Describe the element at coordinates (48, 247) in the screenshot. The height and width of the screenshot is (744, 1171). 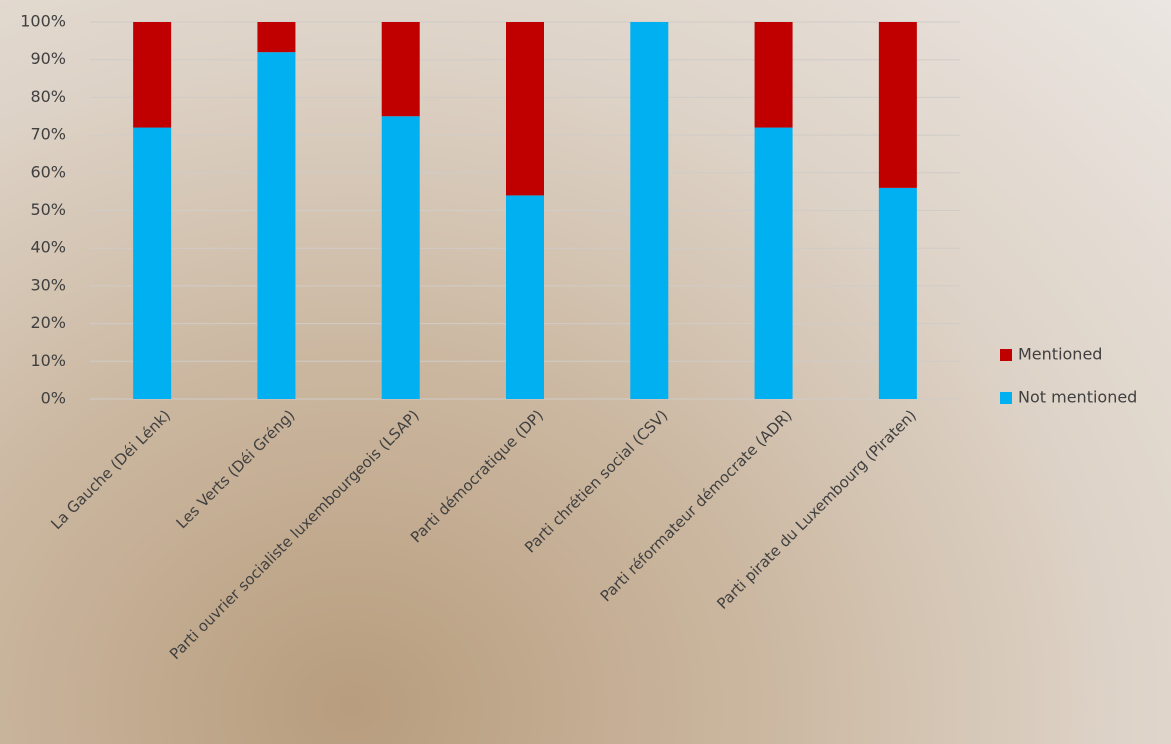
I see `y-tick-label: 40%` at that location.